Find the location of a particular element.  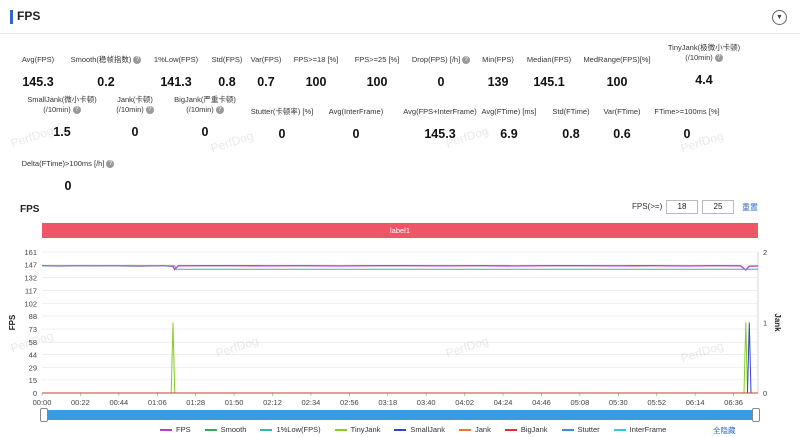

stat-label: Median(FPS) is located at coordinates (549, 59).